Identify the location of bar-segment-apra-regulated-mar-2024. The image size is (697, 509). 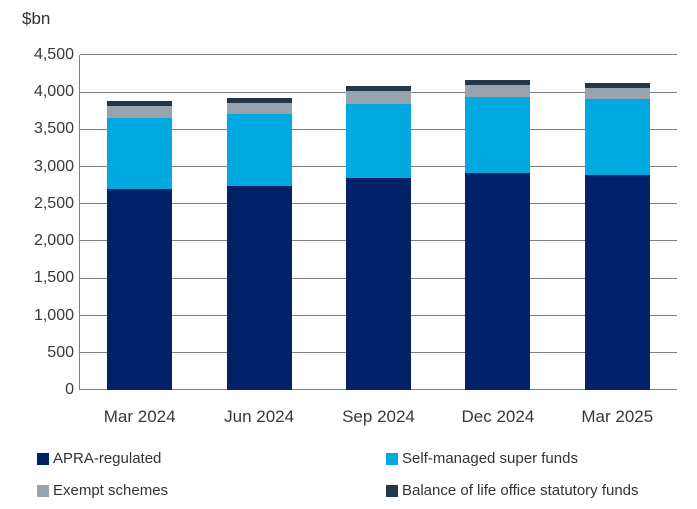
(140, 289).